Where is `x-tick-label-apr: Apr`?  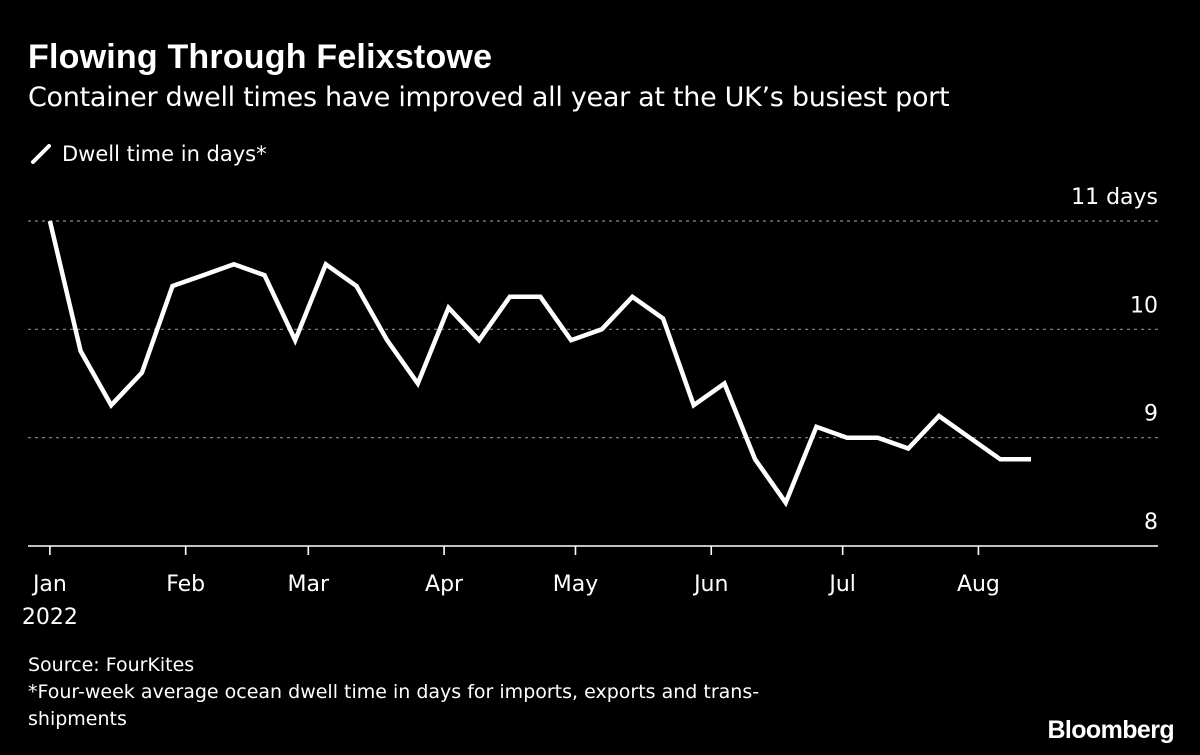 x-tick-label-apr: Apr is located at coordinates (444, 584).